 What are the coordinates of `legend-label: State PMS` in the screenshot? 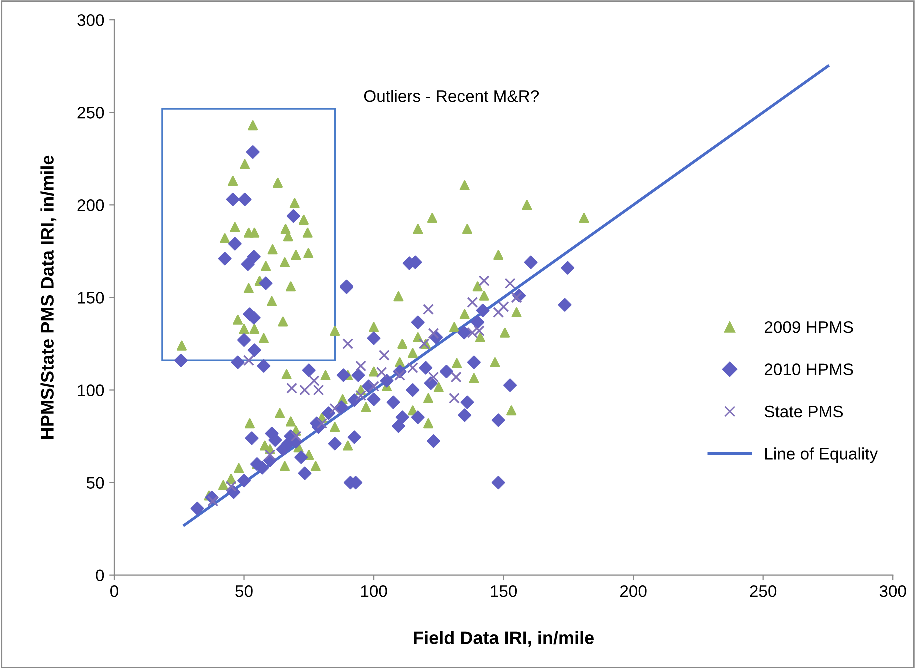 It's located at (804, 412).